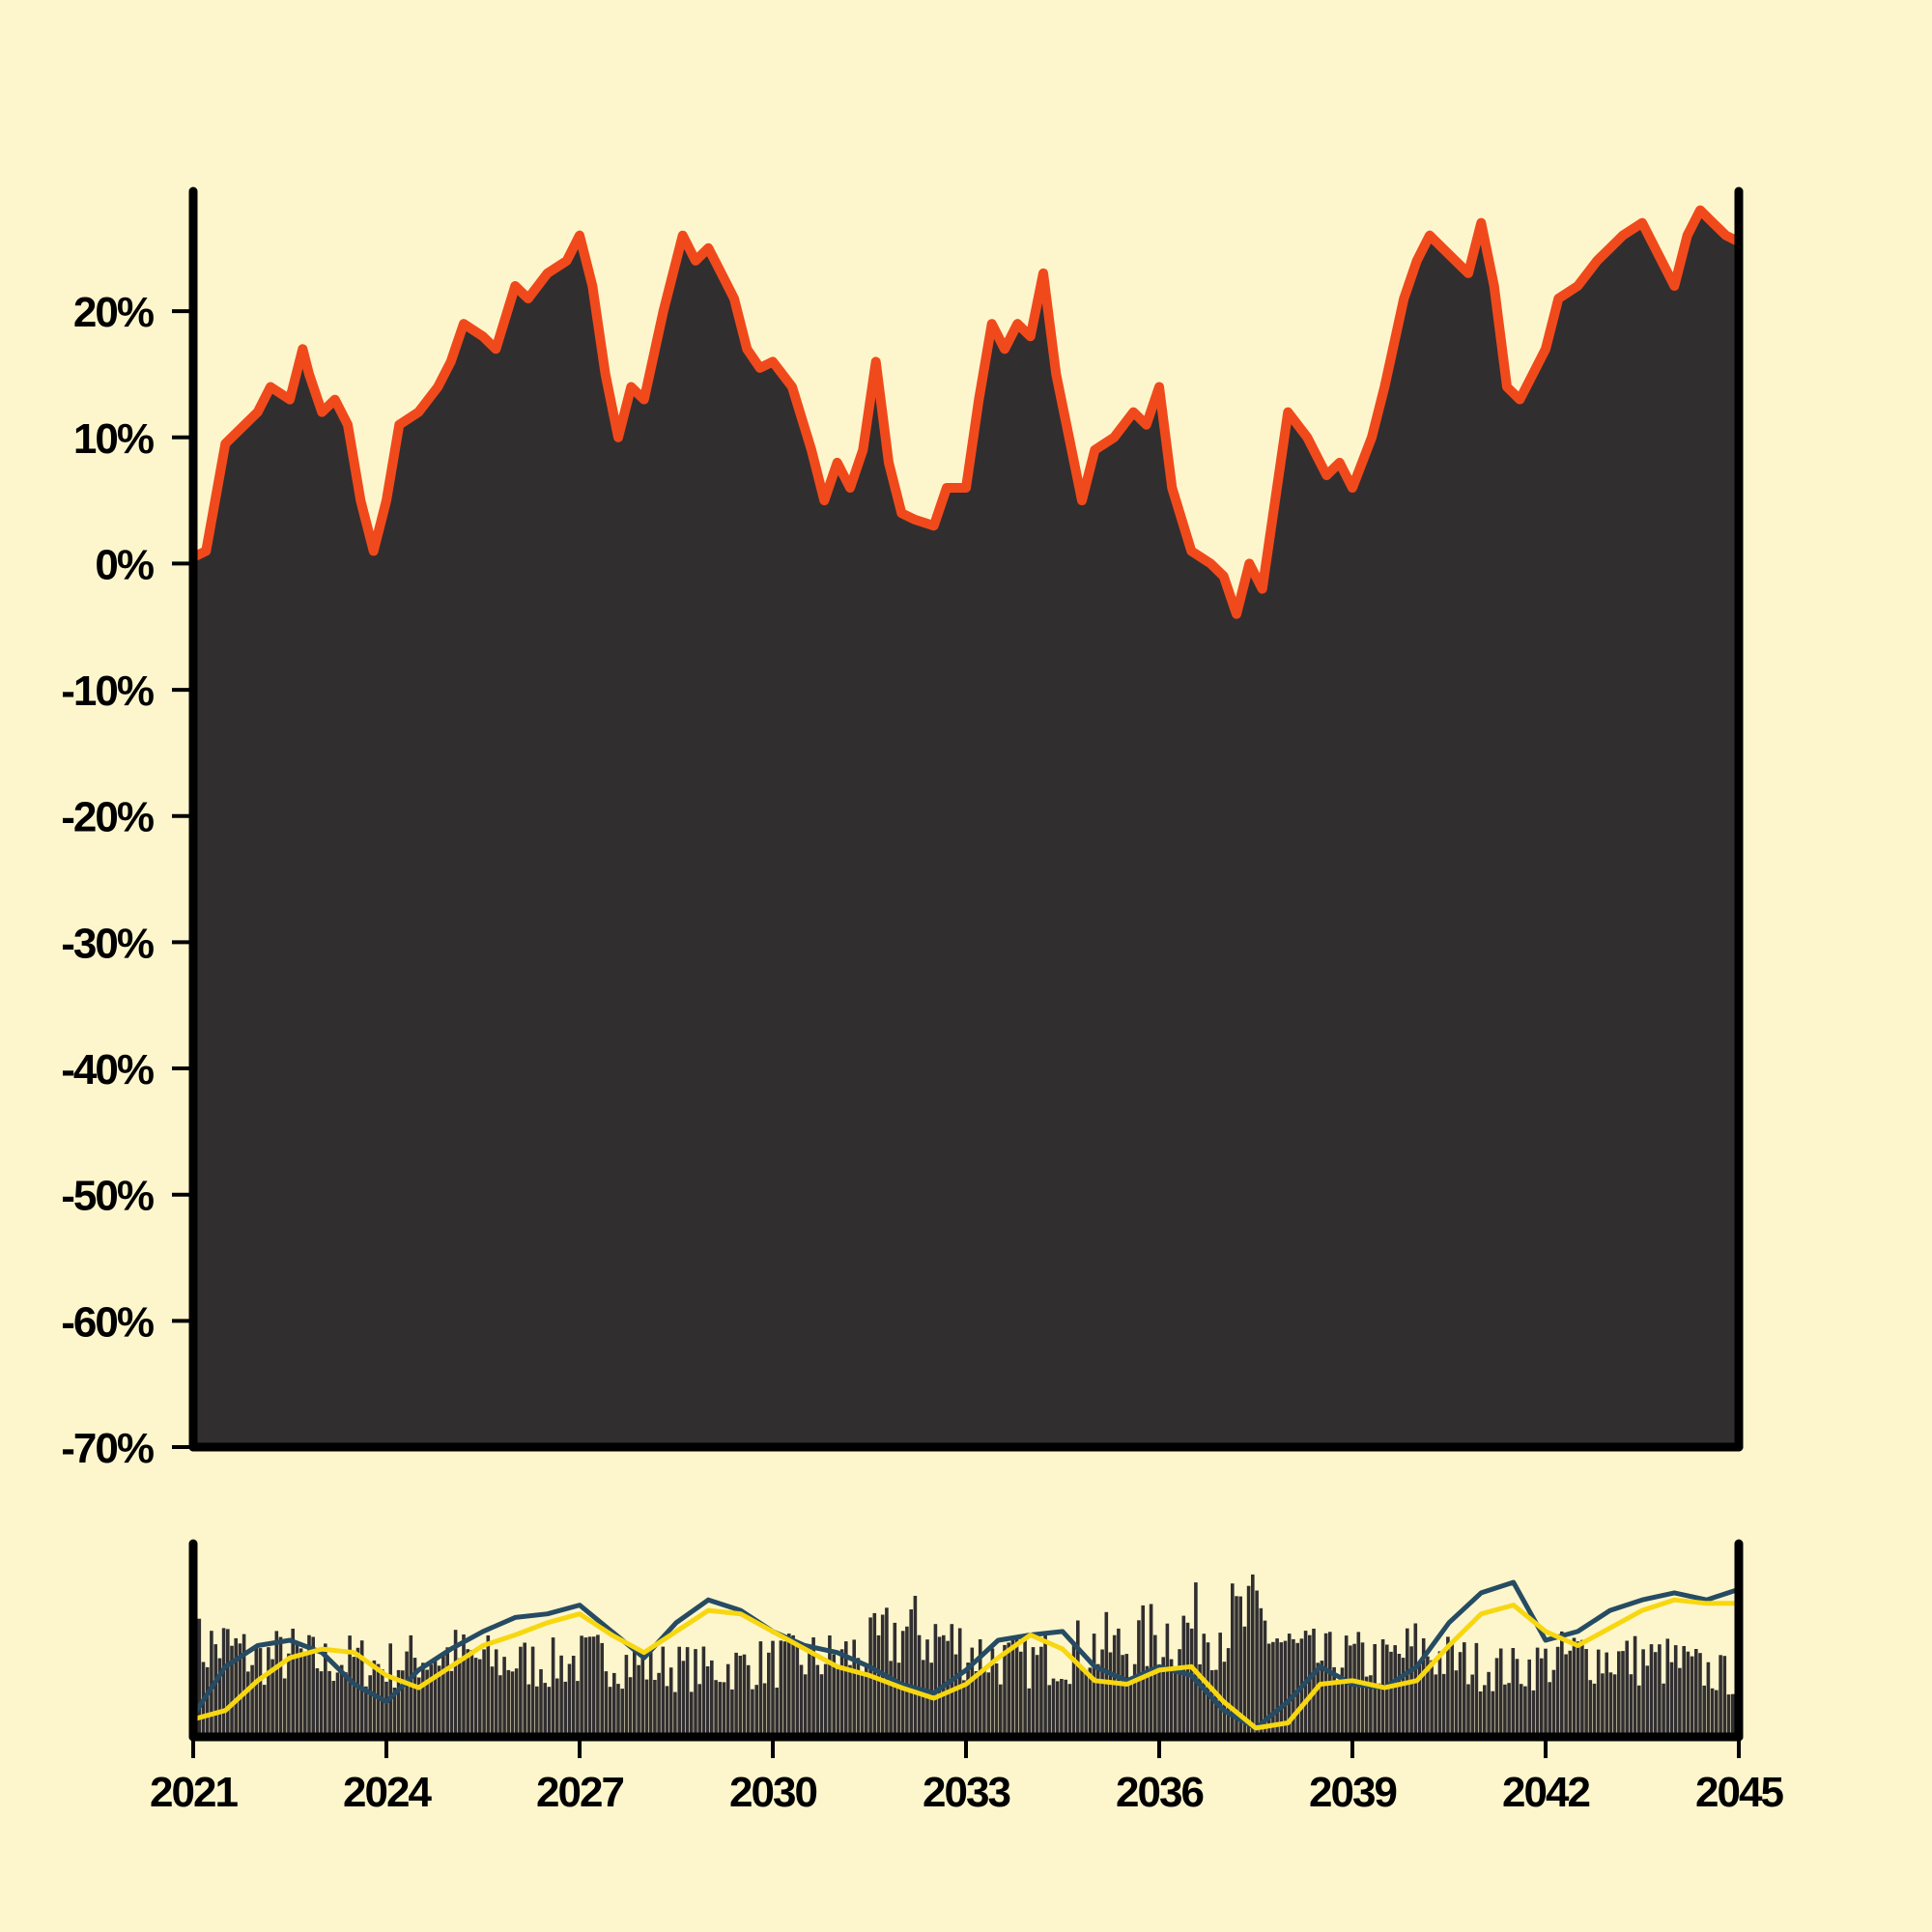 This screenshot has width=1932, height=1932. I want to click on y-tick-label: -30%, so click(107, 943).